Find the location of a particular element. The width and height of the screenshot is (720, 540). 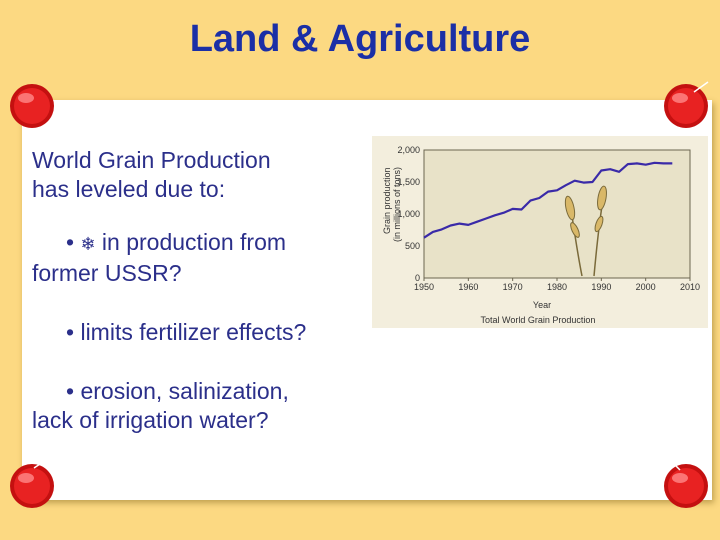

y-tick-label: 0 is located at coordinates (417, 278).